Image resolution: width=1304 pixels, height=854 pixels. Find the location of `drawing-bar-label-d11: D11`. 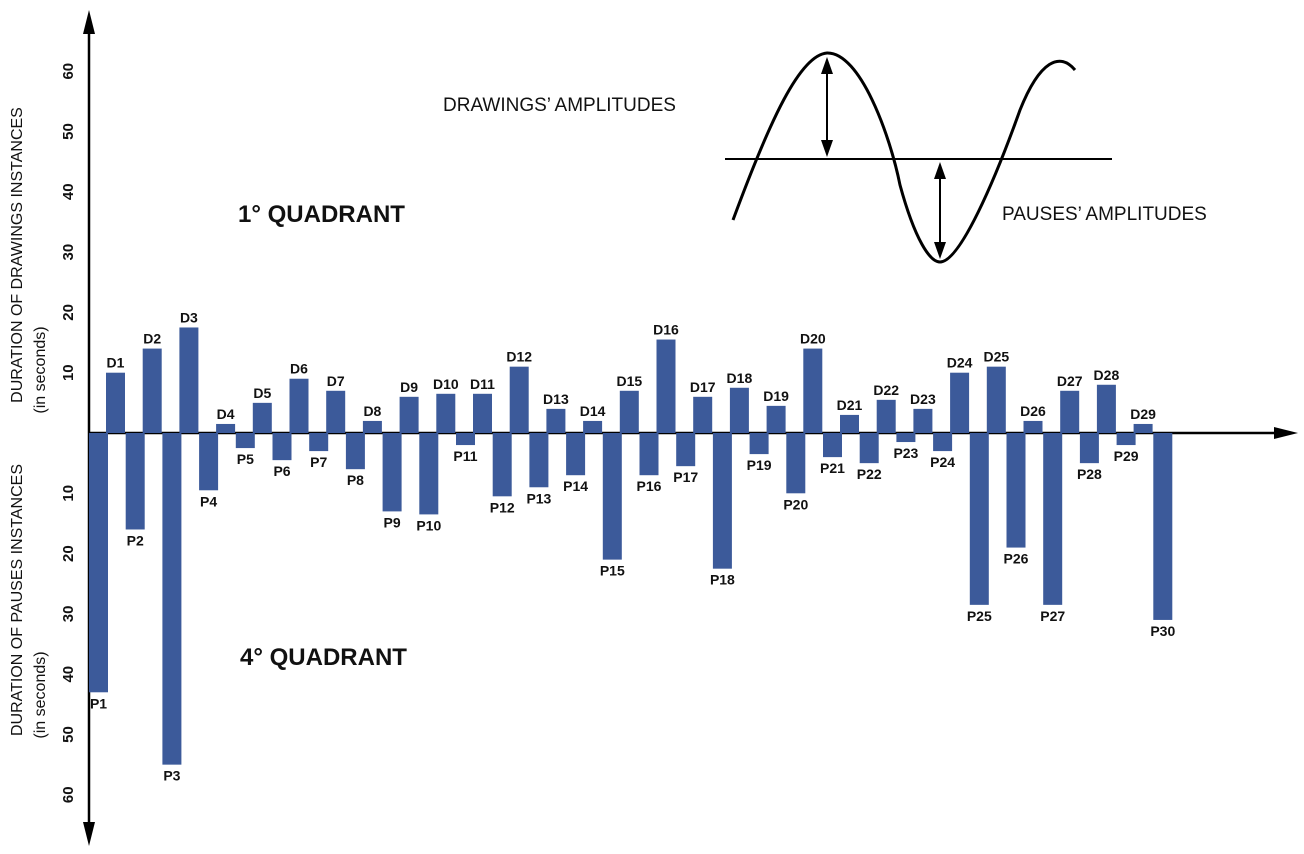

drawing-bar-label-d11: D11 is located at coordinates (482, 384).